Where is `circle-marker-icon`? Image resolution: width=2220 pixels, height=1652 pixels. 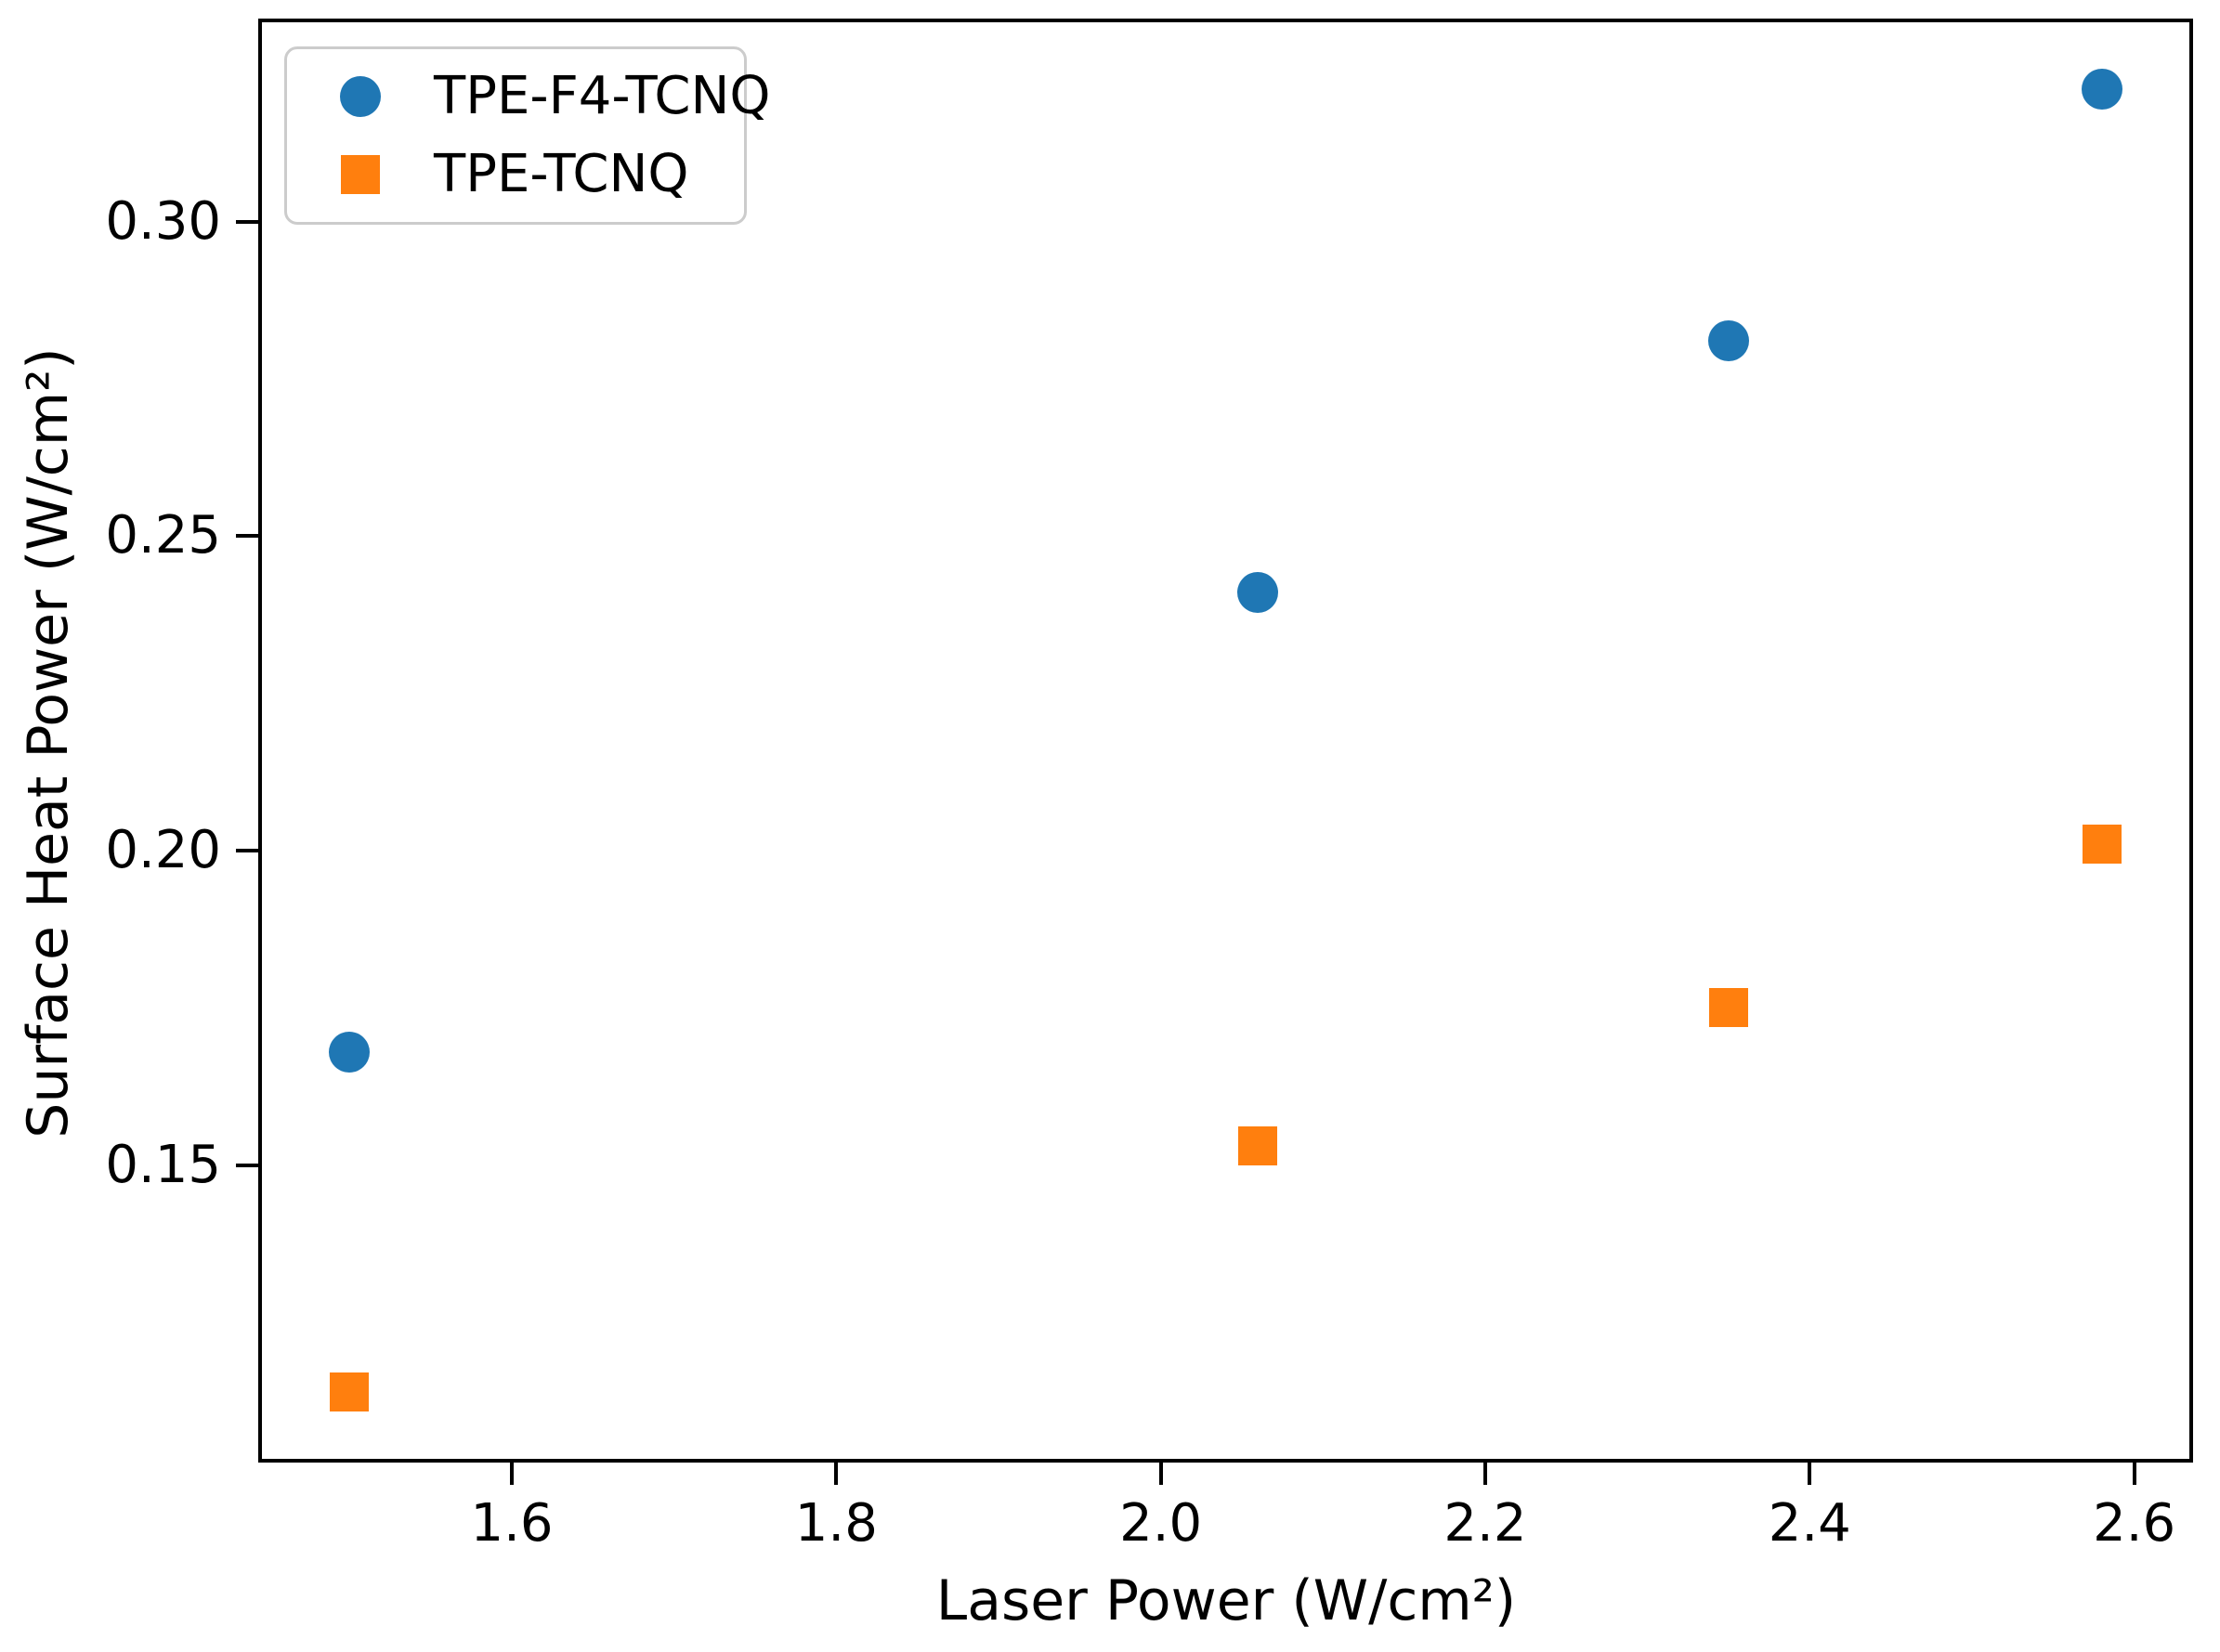
circle-marker-icon is located at coordinates (361, 97).